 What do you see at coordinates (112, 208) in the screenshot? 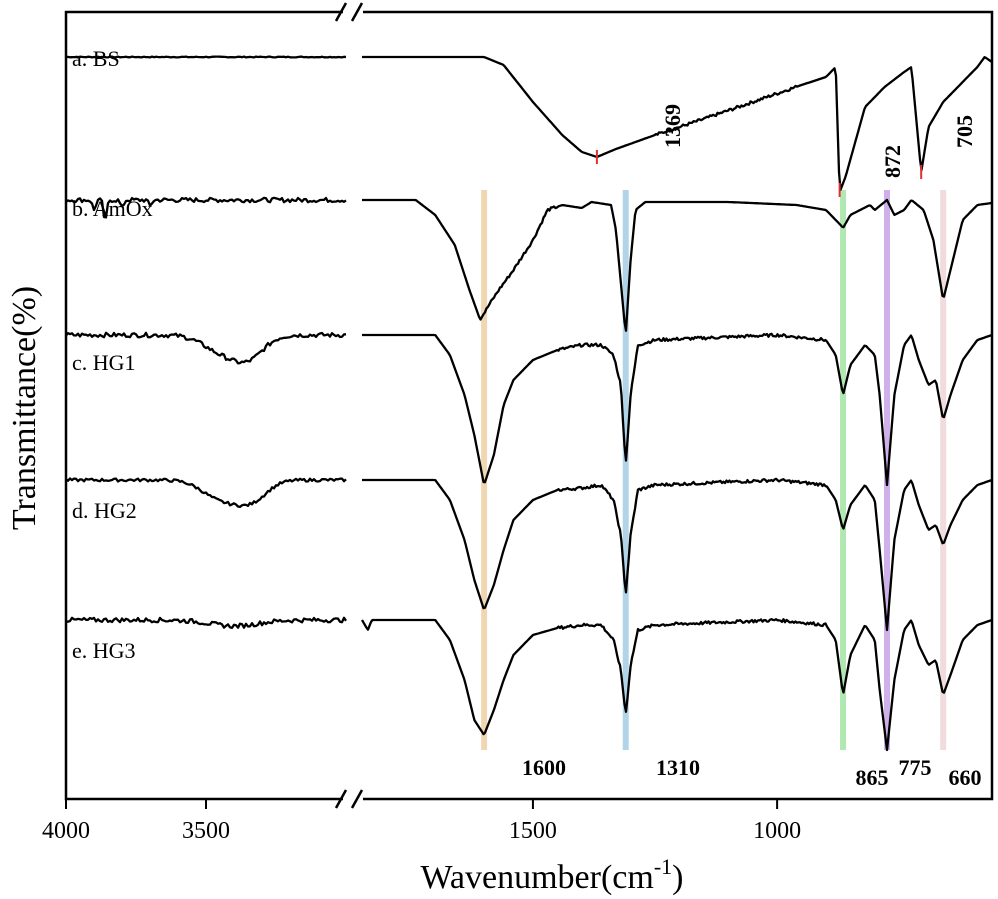
I see `series-label: b. AmOx` at bounding box center [112, 208].